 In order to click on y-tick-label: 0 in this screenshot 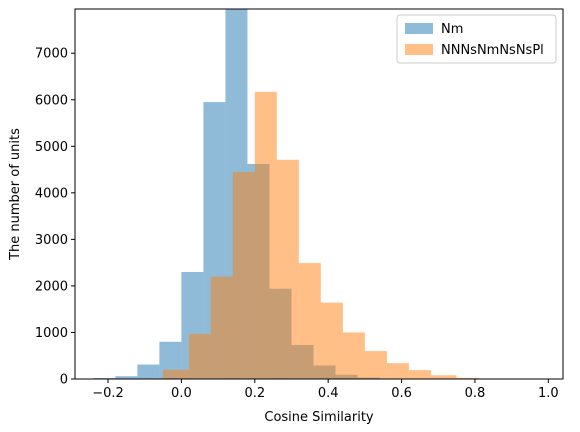, I will do `click(64, 380)`.